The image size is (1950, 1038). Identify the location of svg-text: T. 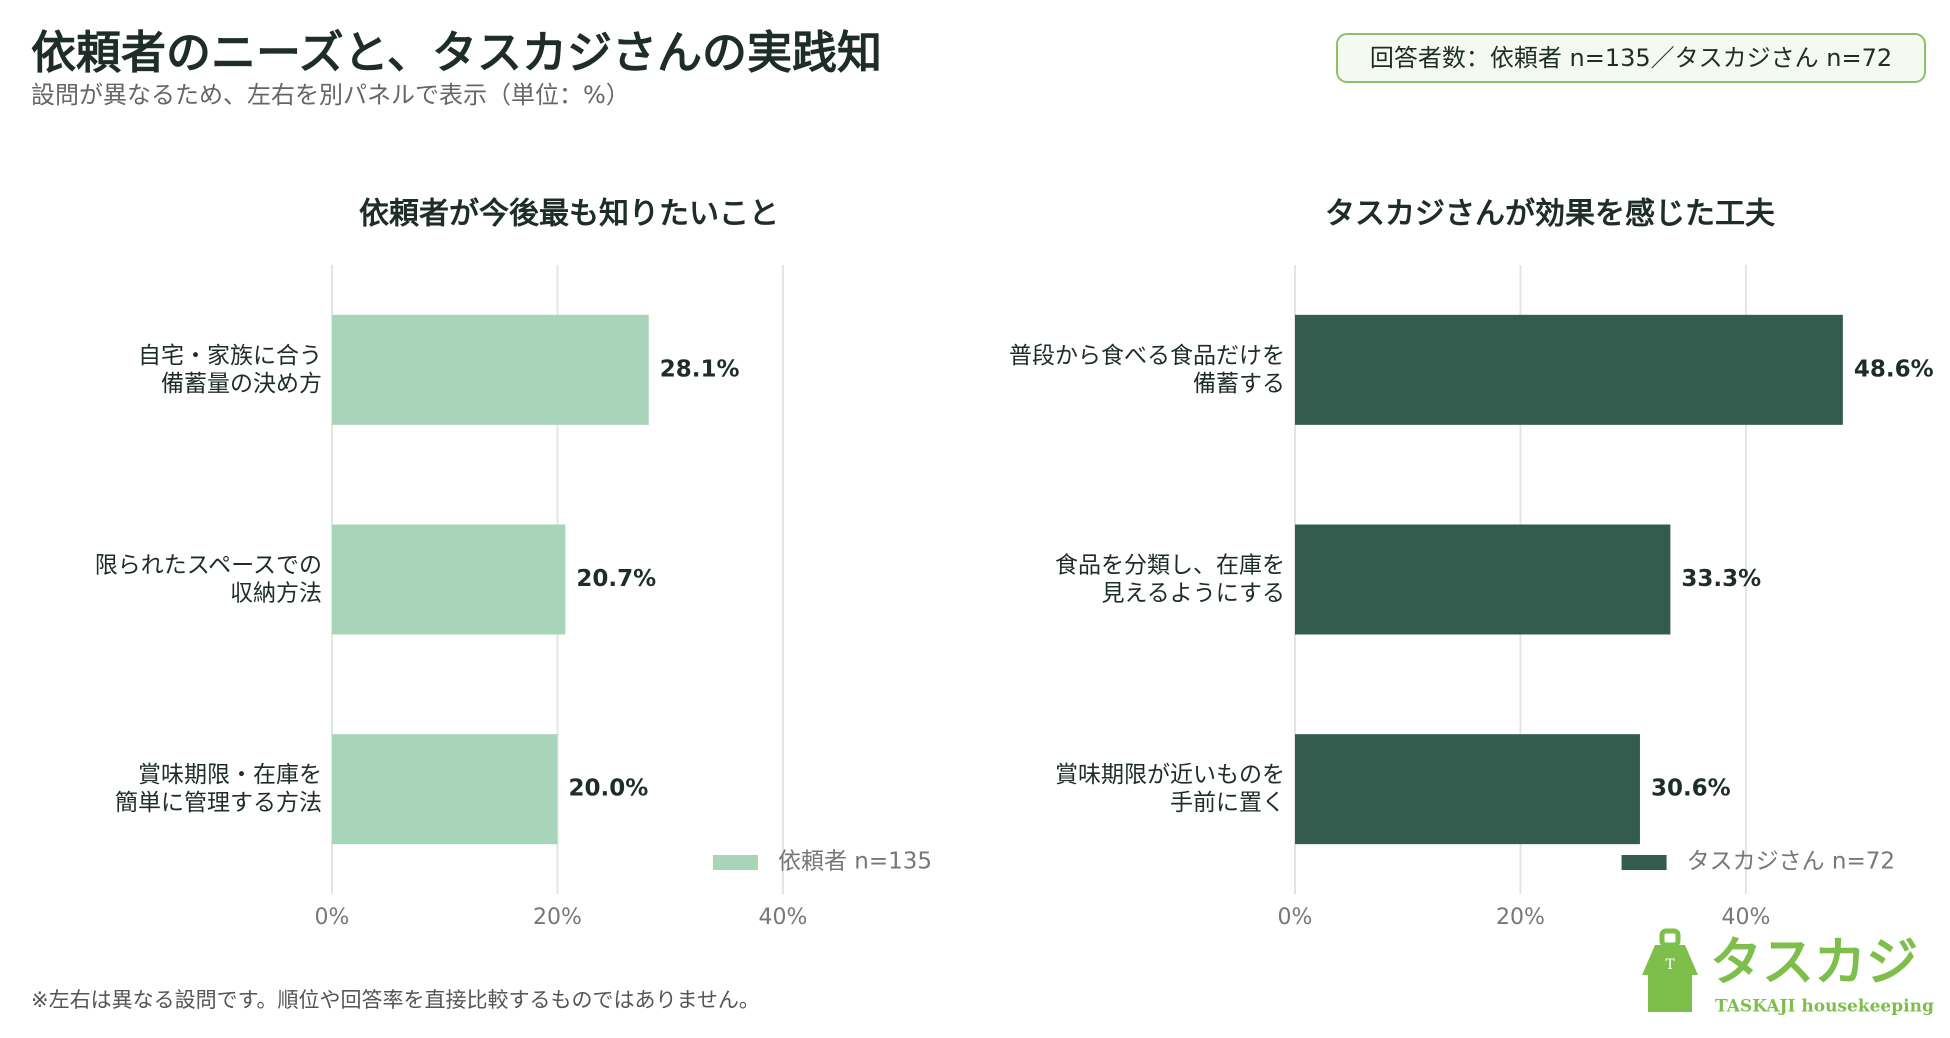
(1670, 965).